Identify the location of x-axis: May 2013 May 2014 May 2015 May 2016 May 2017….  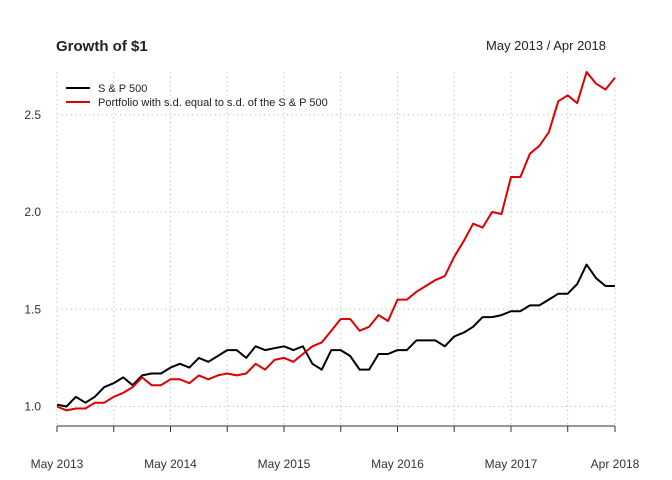
(335, 448).